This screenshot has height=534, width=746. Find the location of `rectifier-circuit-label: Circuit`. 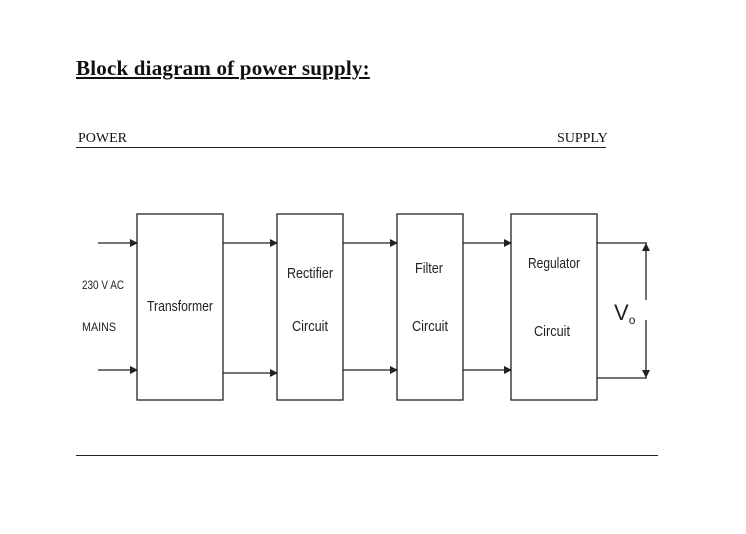

rectifier-circuit-label: Circuit is located at coordinates (310, 326).